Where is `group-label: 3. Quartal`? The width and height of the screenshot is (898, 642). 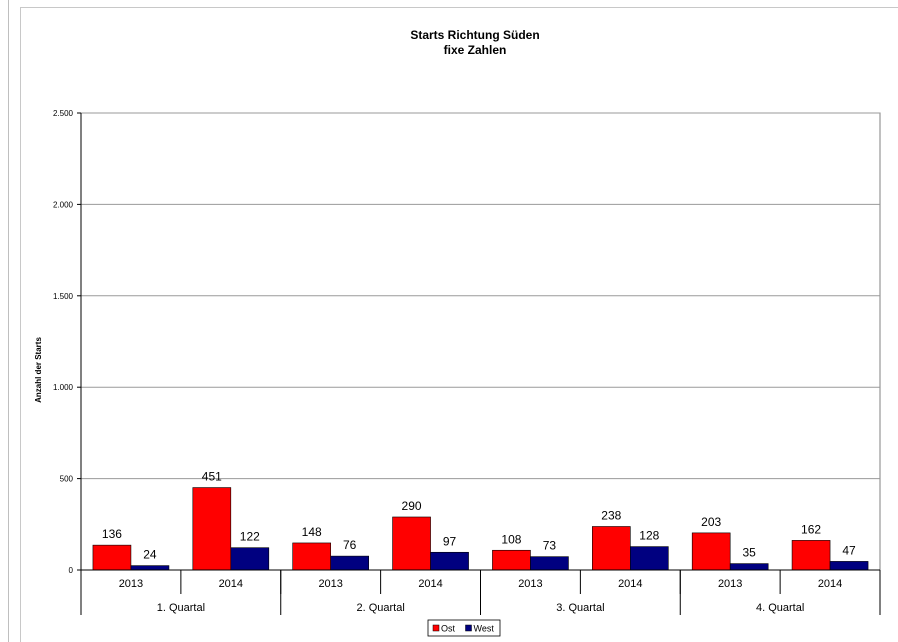
group-label: 3. Quartal is located at coordinates (580, 608).